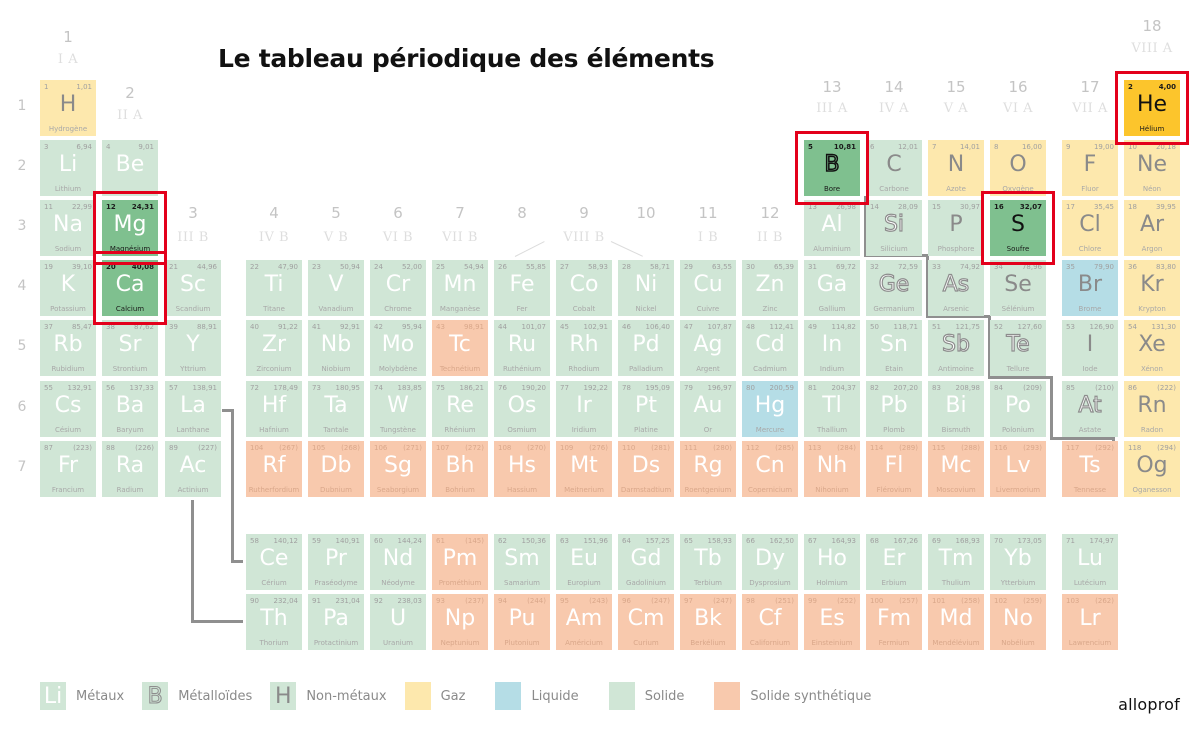 The image size is (1200, 731). What do you see at coordinates (1018, 469) in the screenshot?
I see `element-cell-lv: 116 (293) Lv Livermorium` at bounding box center [1018, 469].